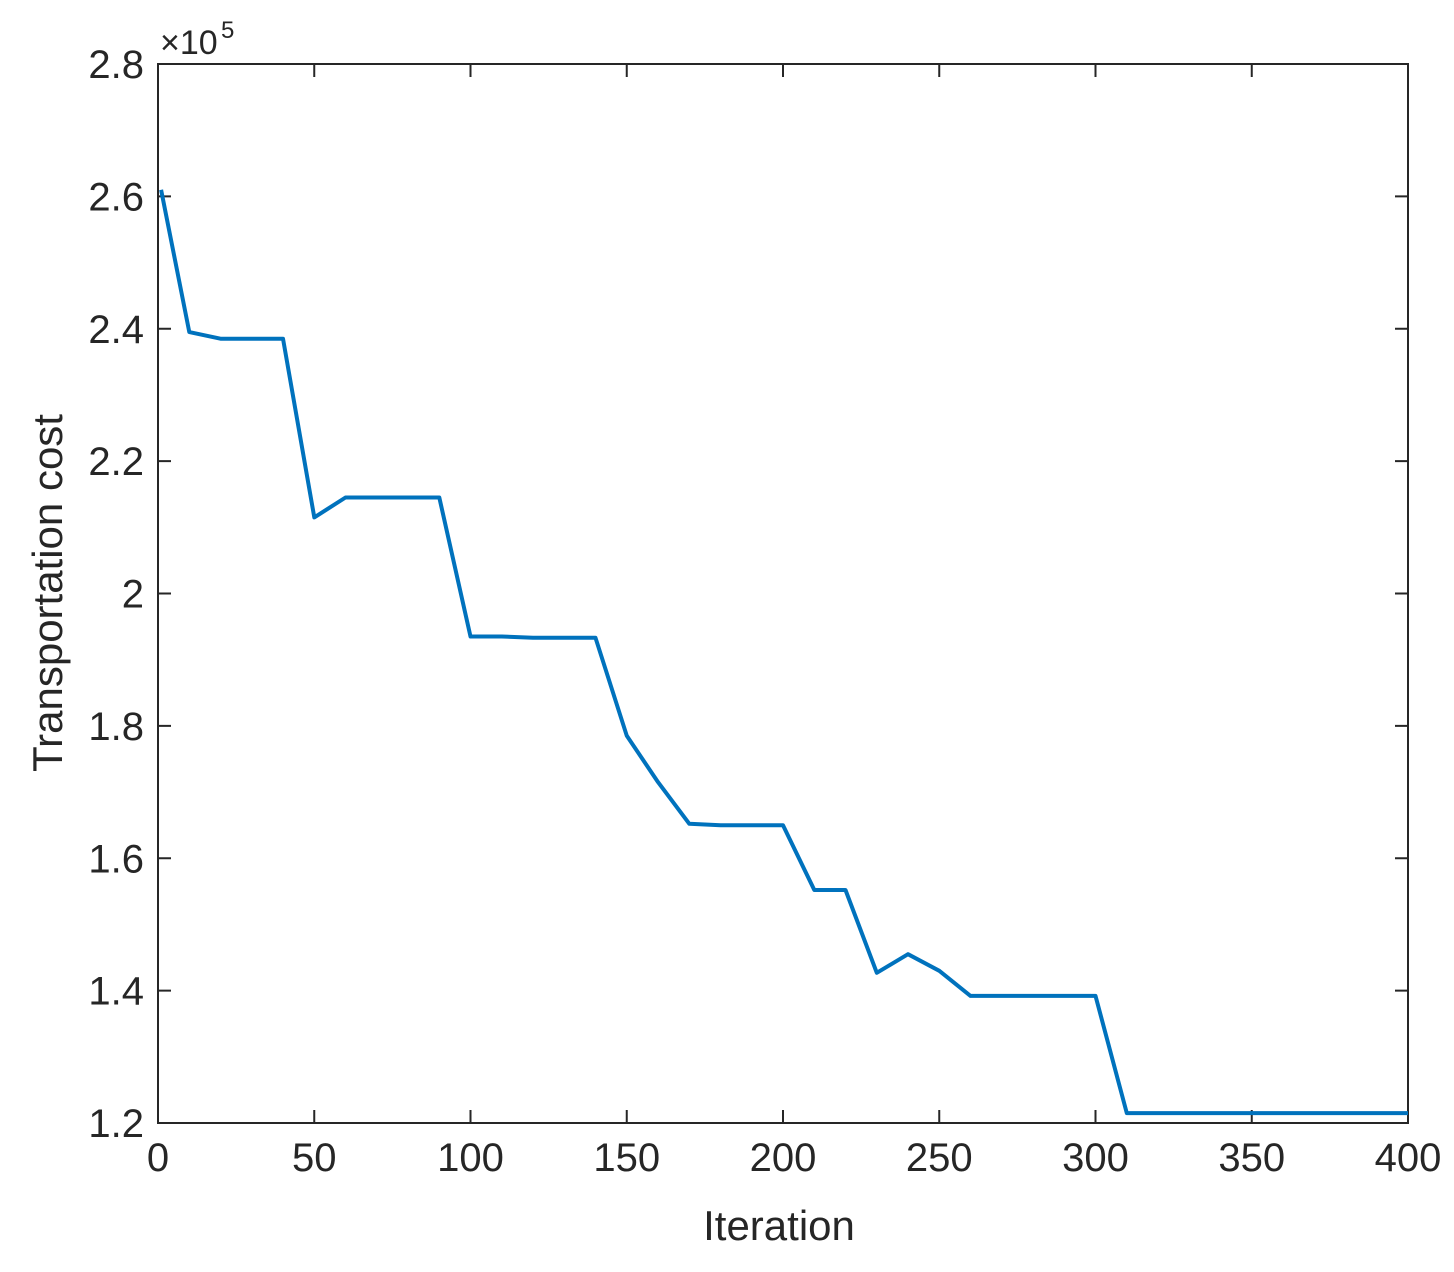 Image resolution: width=1454 pixels, height=1272 pixels. I want to click on y-tick-label: 1.4, so click(116, 992).